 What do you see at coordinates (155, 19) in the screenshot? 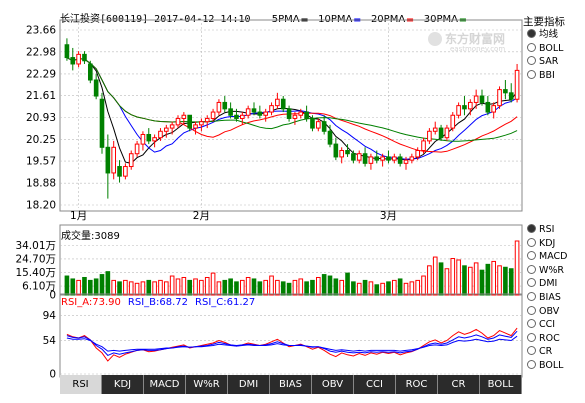
I see `chart-title: 长江投资[600119] 2017-04-12 14:10` at bounding box center [155, 19].